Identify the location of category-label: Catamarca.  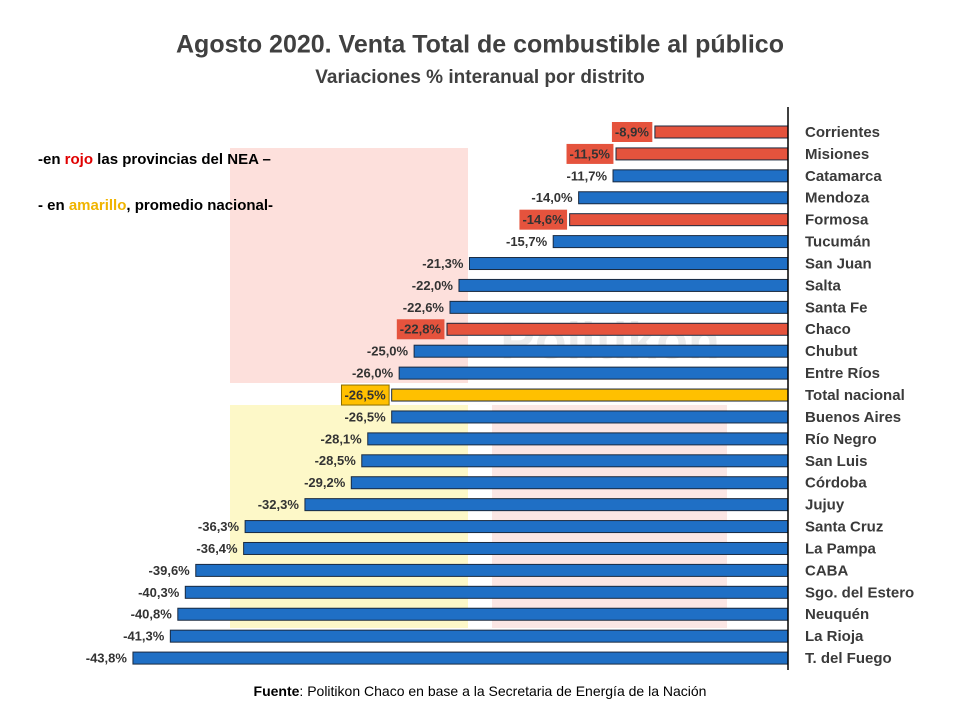
(843, 176).